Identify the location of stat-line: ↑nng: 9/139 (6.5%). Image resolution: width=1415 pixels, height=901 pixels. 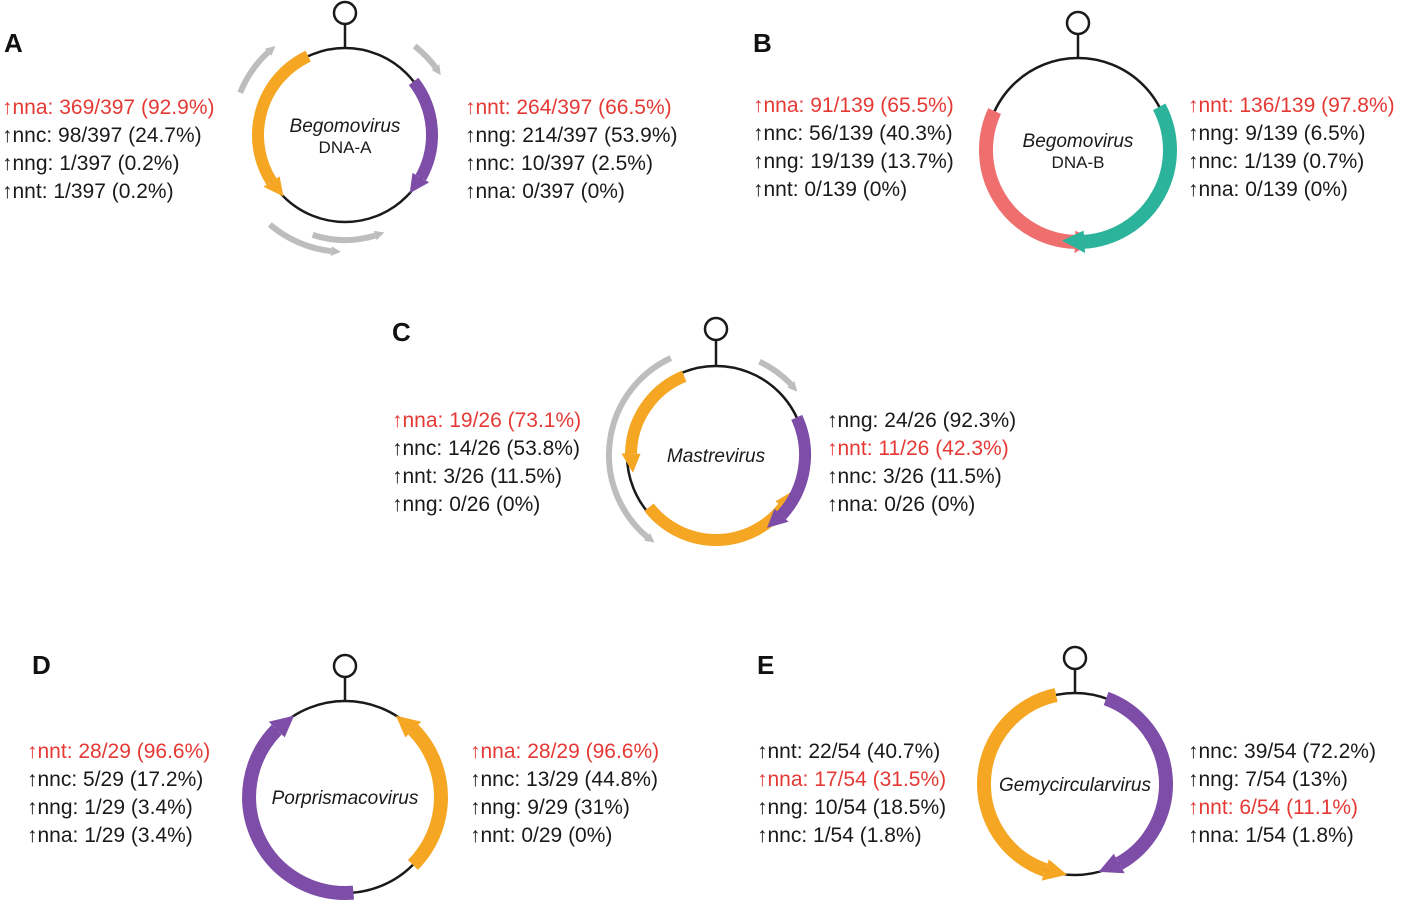
(1277, 133).